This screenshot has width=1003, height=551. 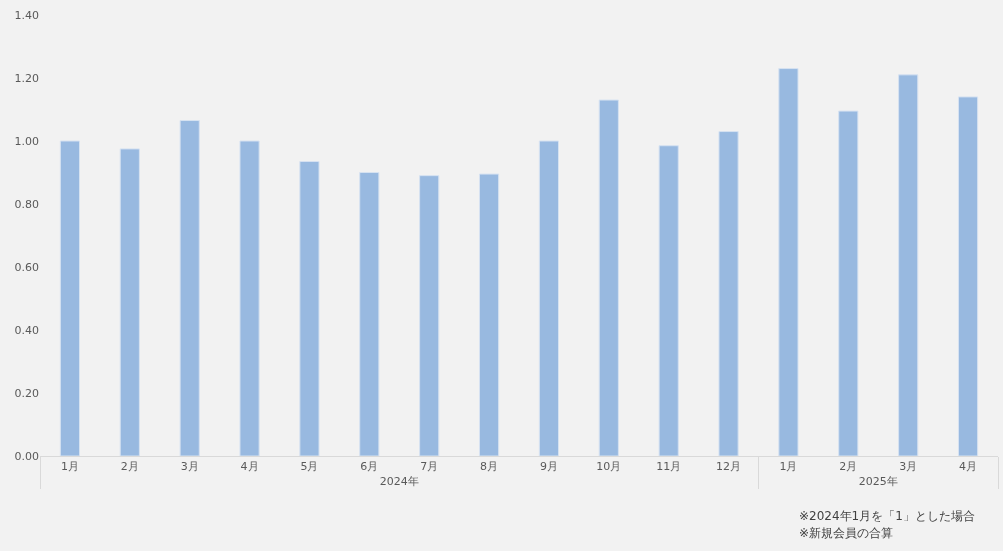 I want to click on y-tick-label: 0.80, so click(x=26, y=204).